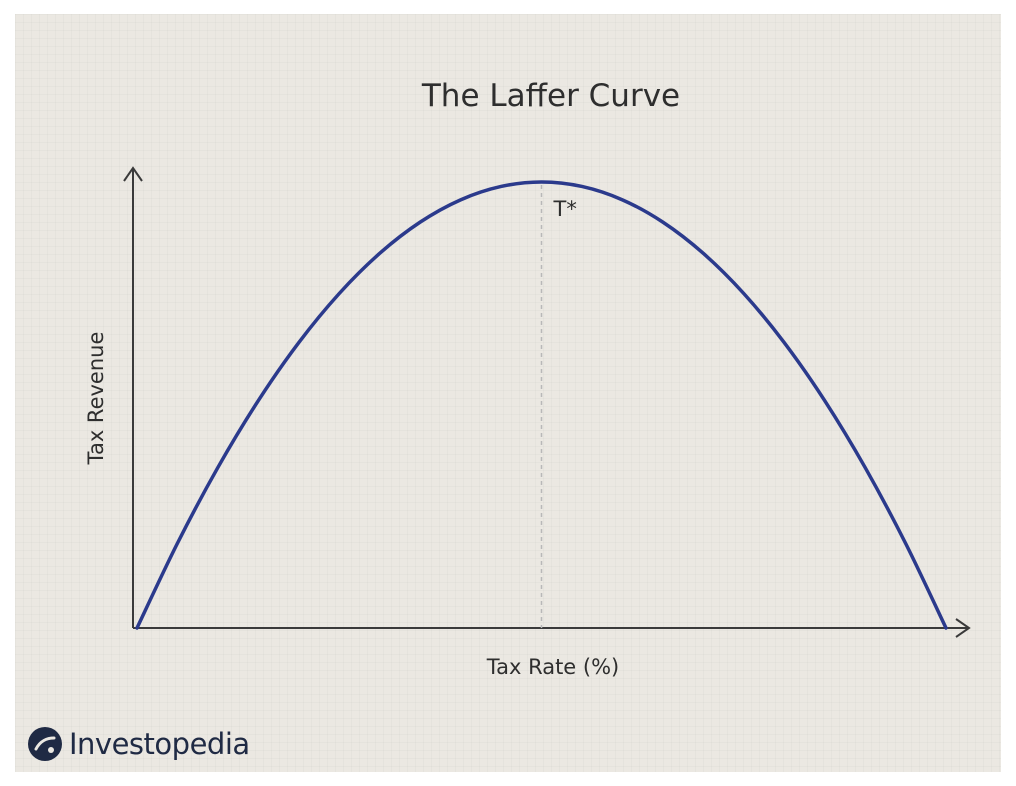  I want to click on brand-name: Investopedia, so click(159, 744).